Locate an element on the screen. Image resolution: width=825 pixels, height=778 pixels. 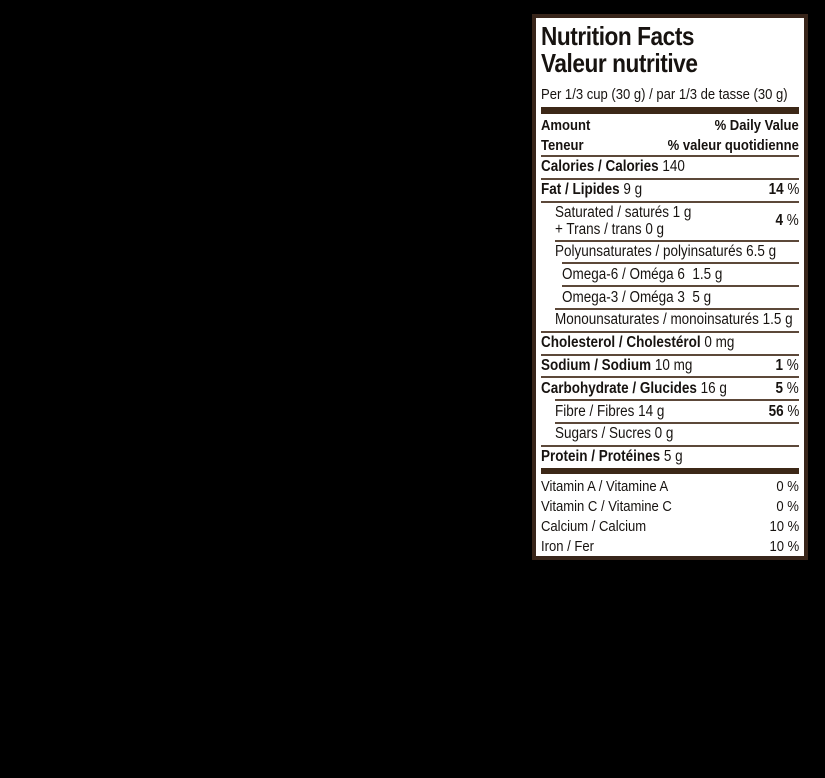
nutrient-row-sugars: Sugars / Sucres 0 g is located at coordinates (670, 434).